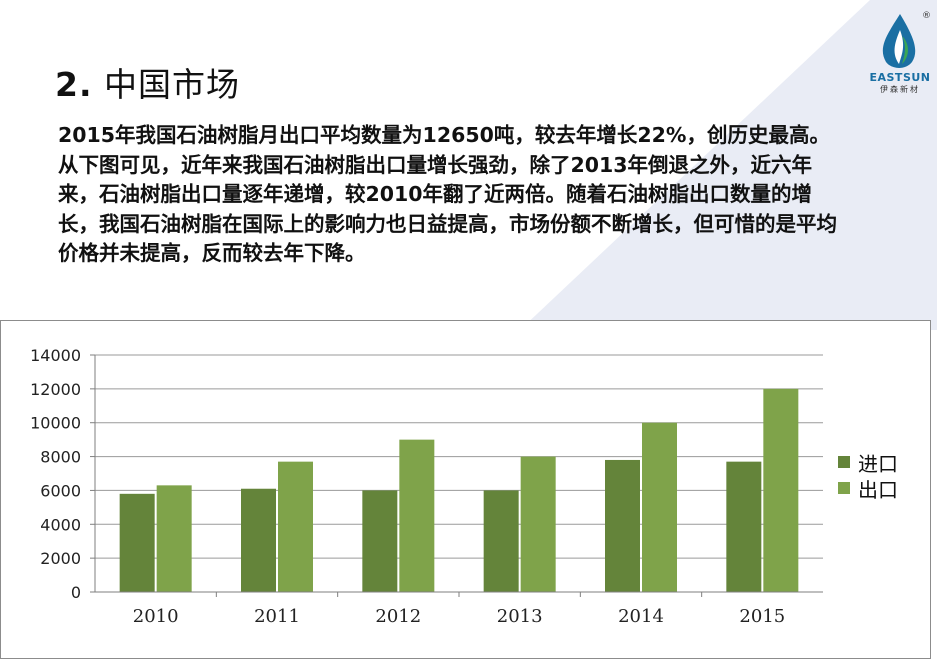  I want to click on bar-import-2013, so click(501, 541).